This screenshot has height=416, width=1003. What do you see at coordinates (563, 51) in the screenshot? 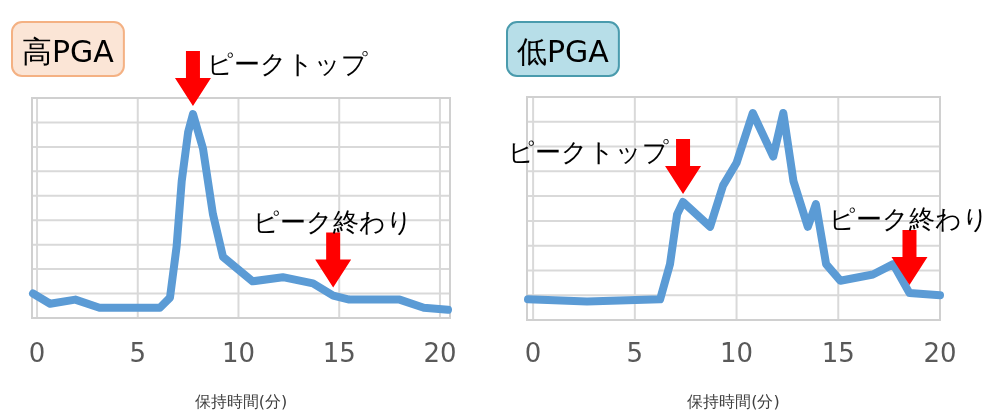
I see `chart-title: 低PGA` at bounding box center [563, 51].